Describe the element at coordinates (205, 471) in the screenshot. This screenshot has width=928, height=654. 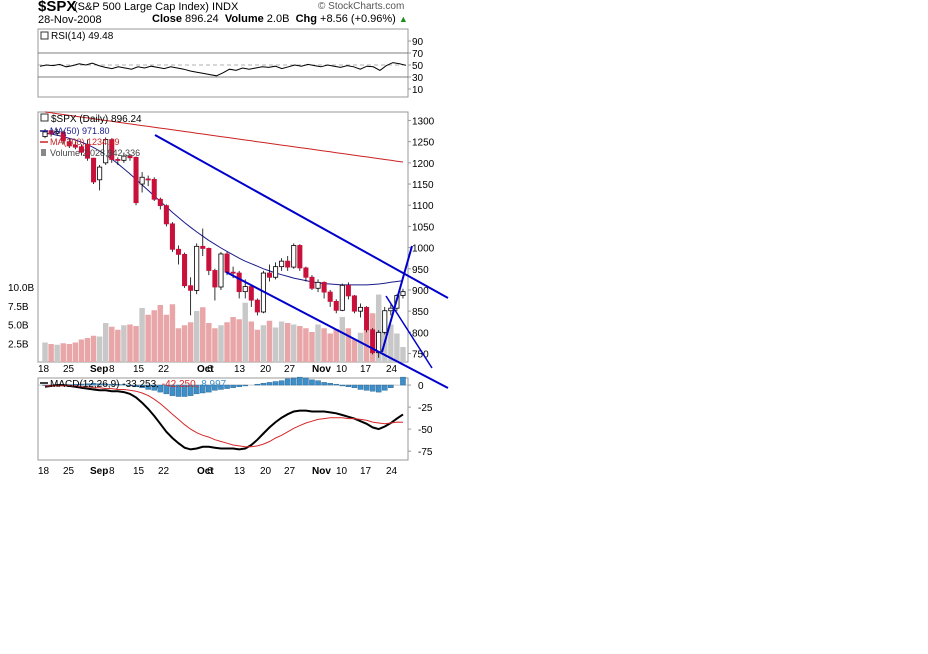
I see `macd-x-label: Oct` at that location.